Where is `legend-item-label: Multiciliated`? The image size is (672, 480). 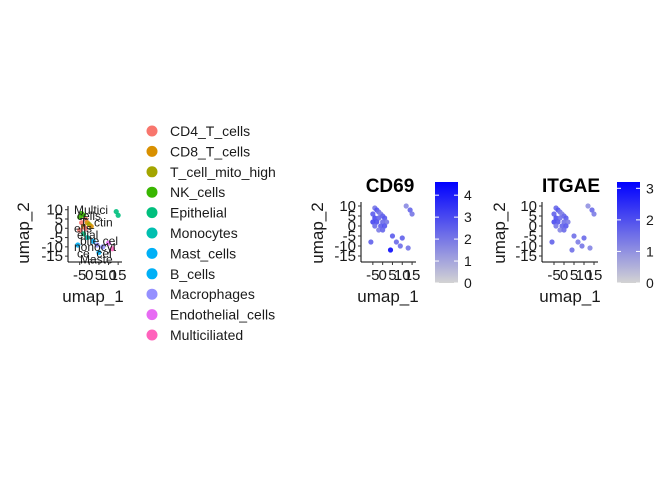 legend-item-label: Multiciliated is located at coordinates (206, 335).